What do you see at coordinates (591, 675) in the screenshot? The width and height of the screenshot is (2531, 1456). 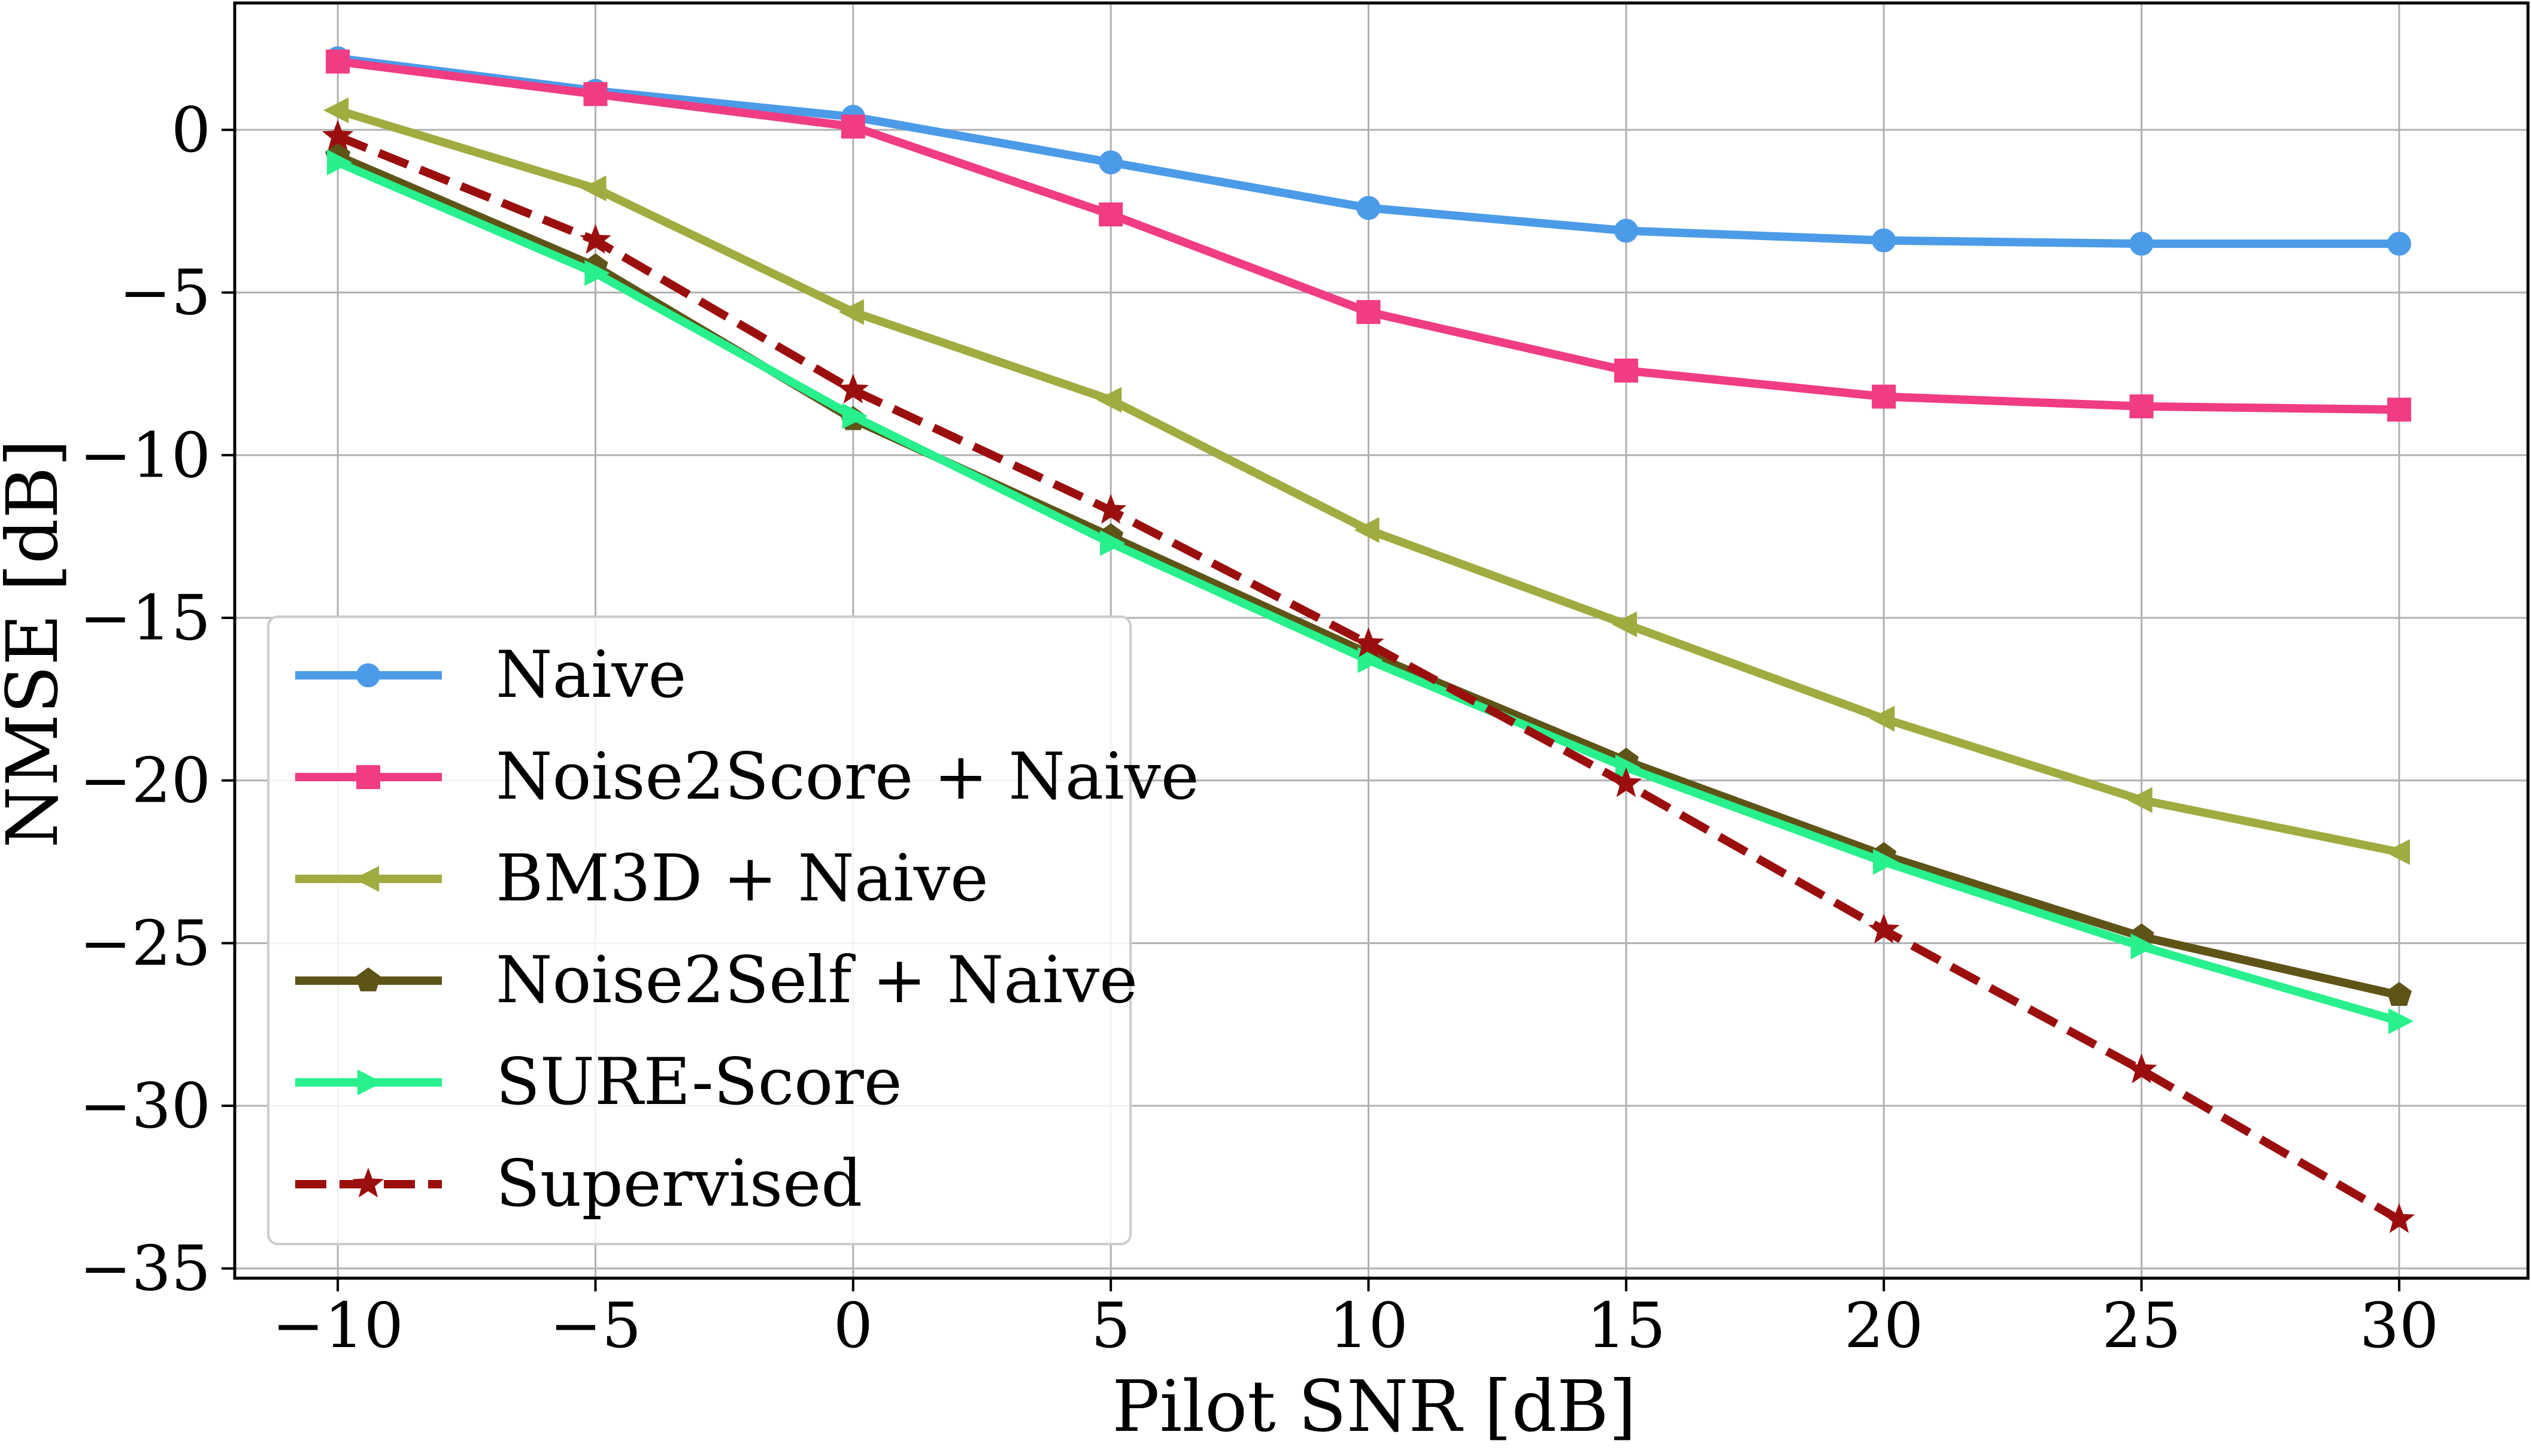 I see `legend-label: Naive` at bounding box center [591, 675].